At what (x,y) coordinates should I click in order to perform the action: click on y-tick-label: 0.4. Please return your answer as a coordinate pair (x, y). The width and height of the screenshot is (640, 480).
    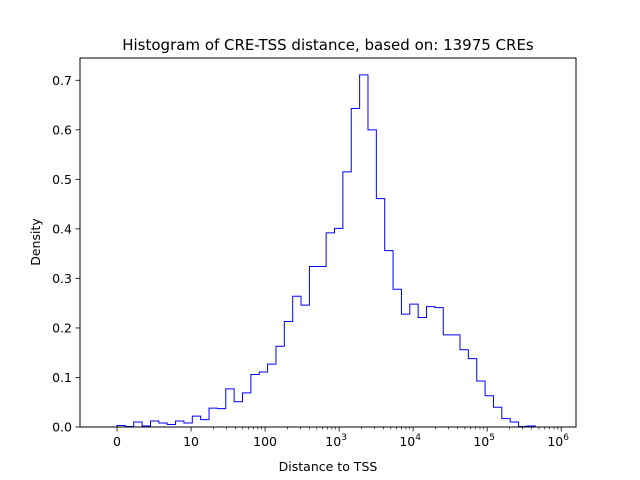
    Looking at the image, I should click on (62, 228).